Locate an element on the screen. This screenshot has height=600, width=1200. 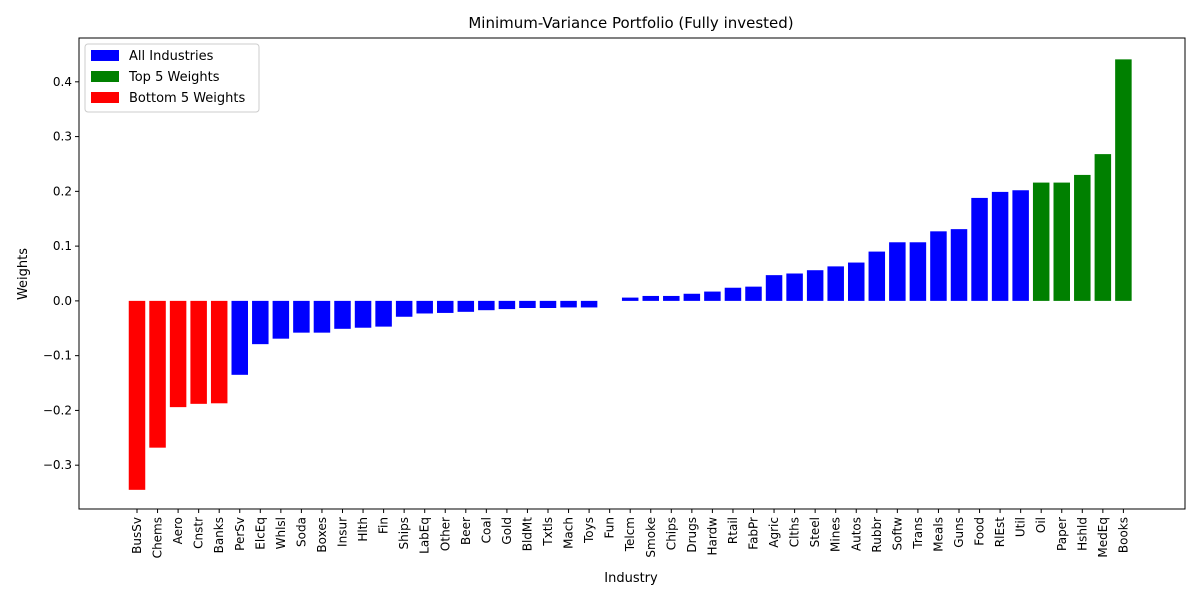
bar-clths is located at coordinates (794, 287).